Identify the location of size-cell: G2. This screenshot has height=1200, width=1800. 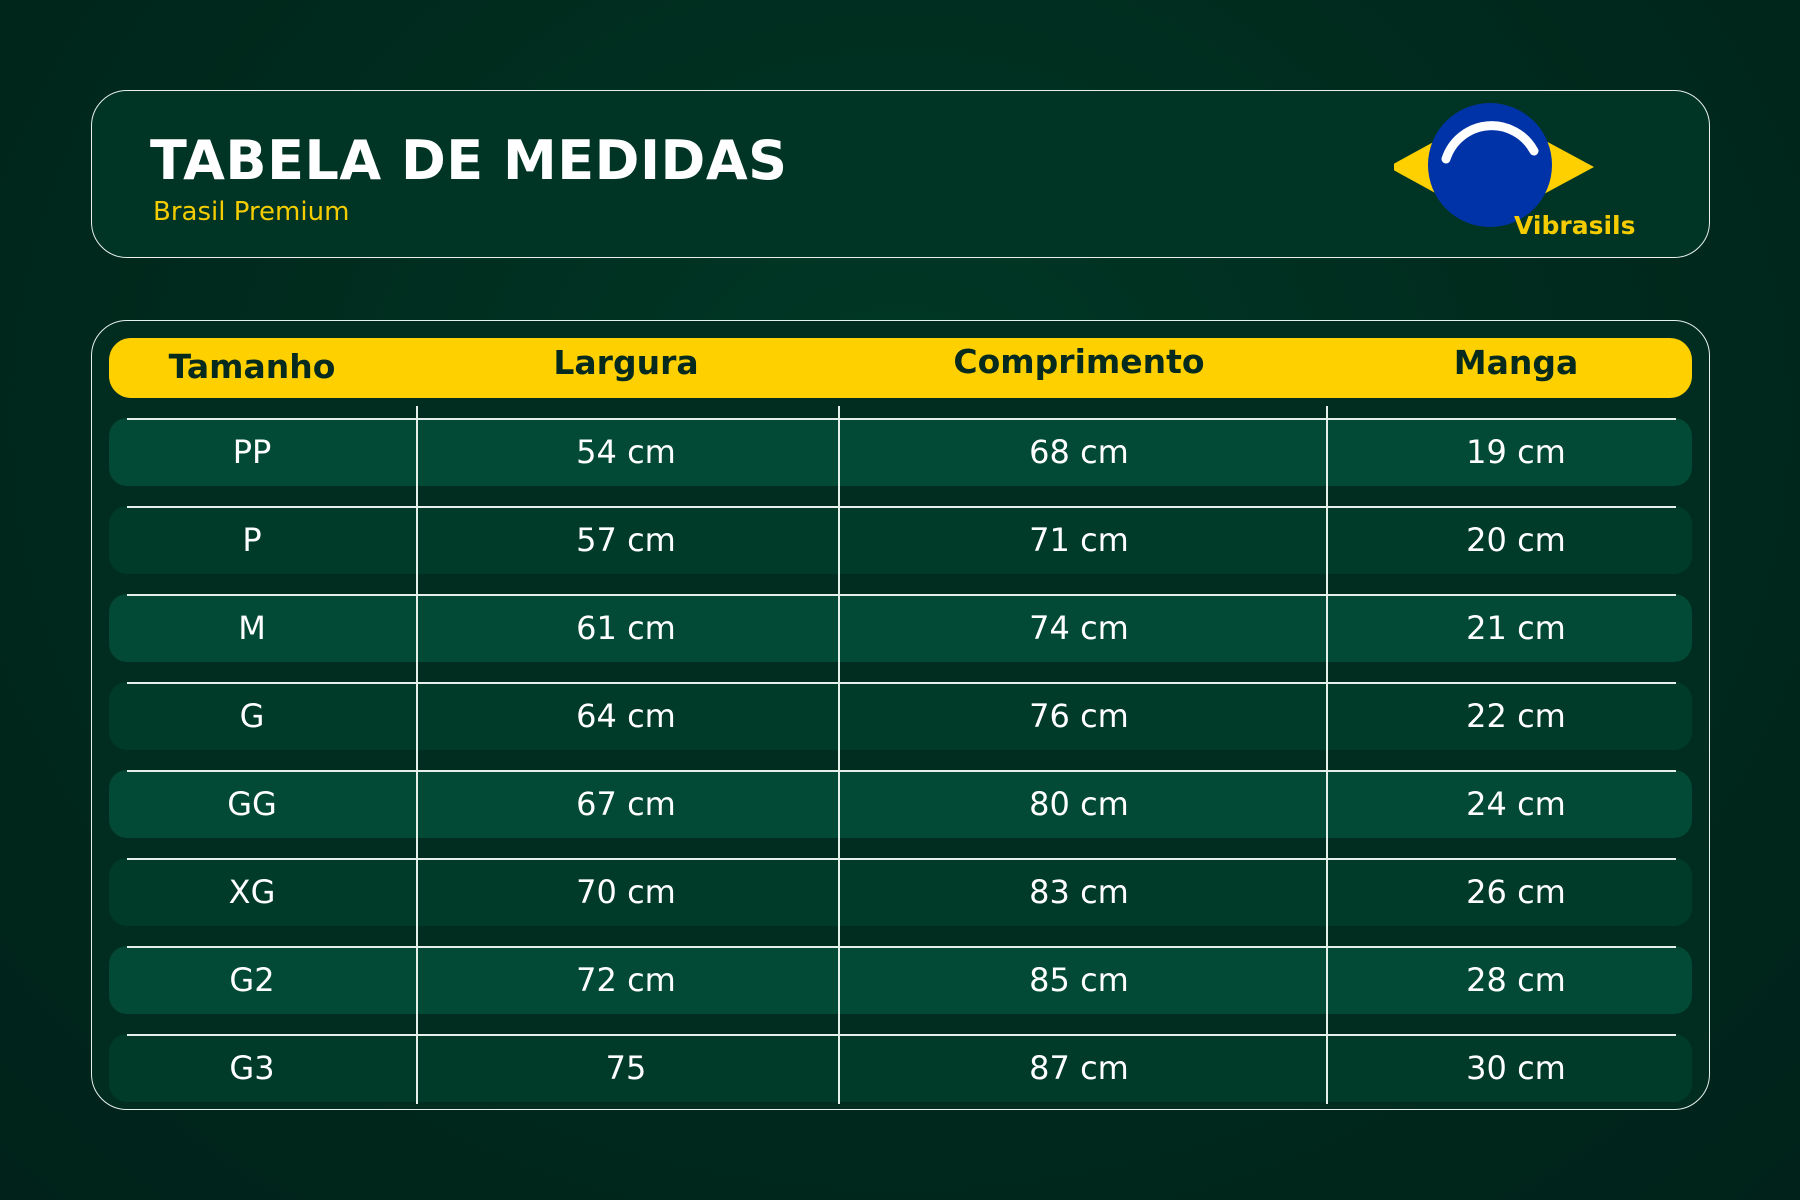
(252, 980).